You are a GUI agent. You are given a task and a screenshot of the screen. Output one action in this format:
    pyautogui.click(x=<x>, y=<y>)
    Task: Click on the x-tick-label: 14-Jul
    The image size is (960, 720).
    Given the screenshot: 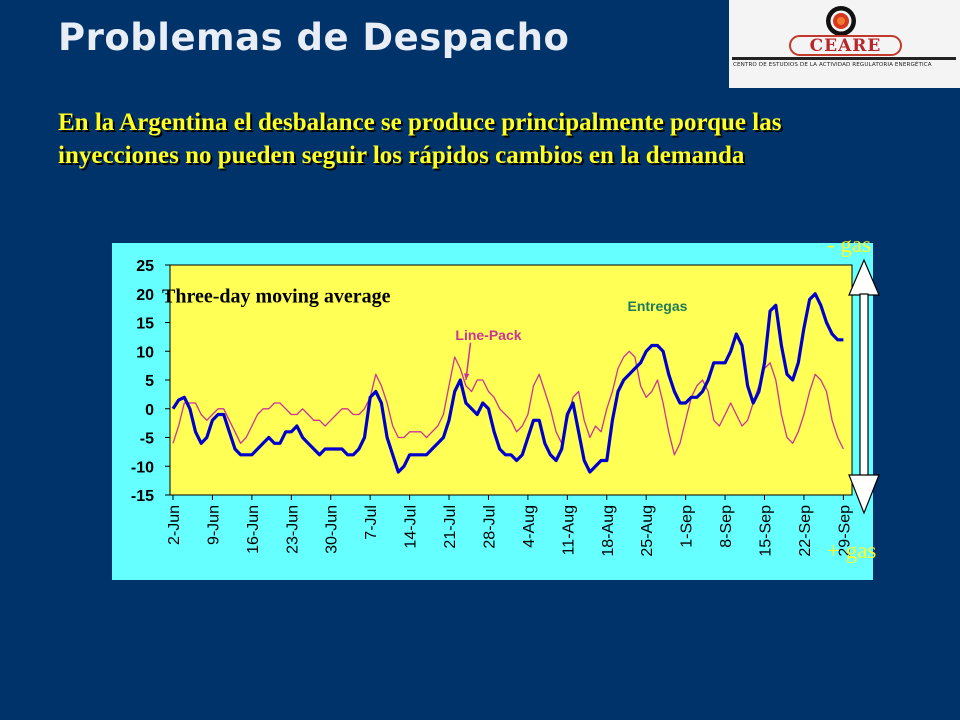 What is the action you would take?
    pyautogui.click(x=411, y=527)
    